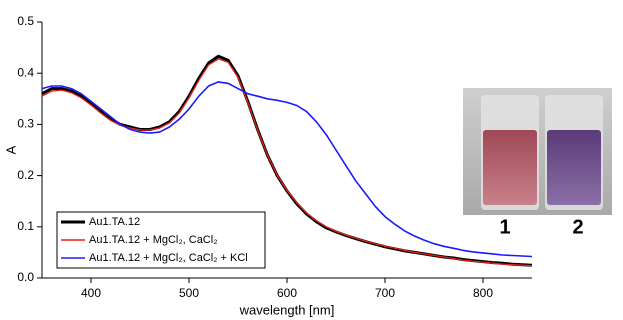 The image size is (623, 320). I want to click on x-tick-label: 600, so click(287, 293).